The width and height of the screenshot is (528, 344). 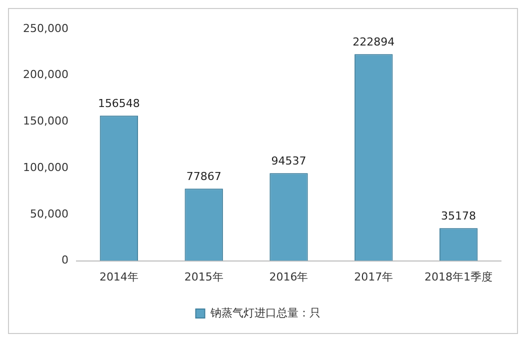 What do you see at coordinates (64, 260) in the screenshot?
I see `y-tick-label: 0` at bounding box center [64, 260].